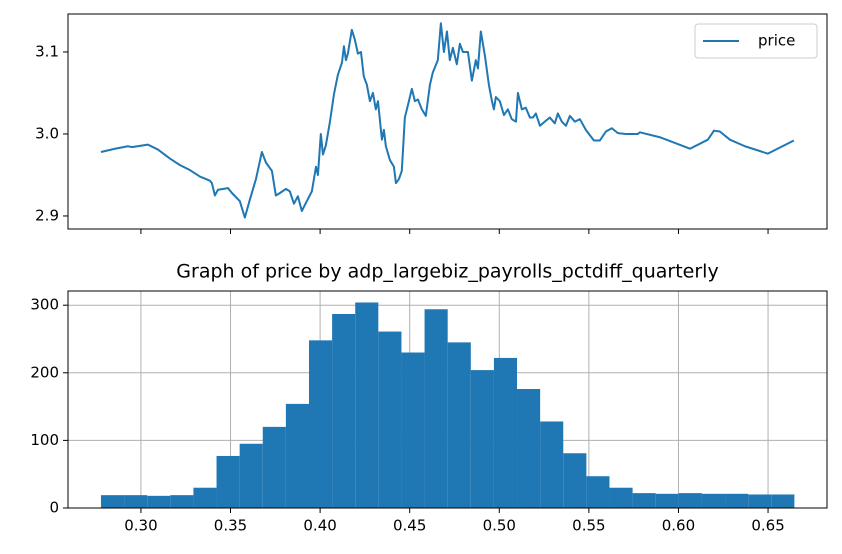  What do you see at coordinates (678, 526) in the screenshot?
I see `x-tick-label: 0.60` at bounding box center [678, 526].